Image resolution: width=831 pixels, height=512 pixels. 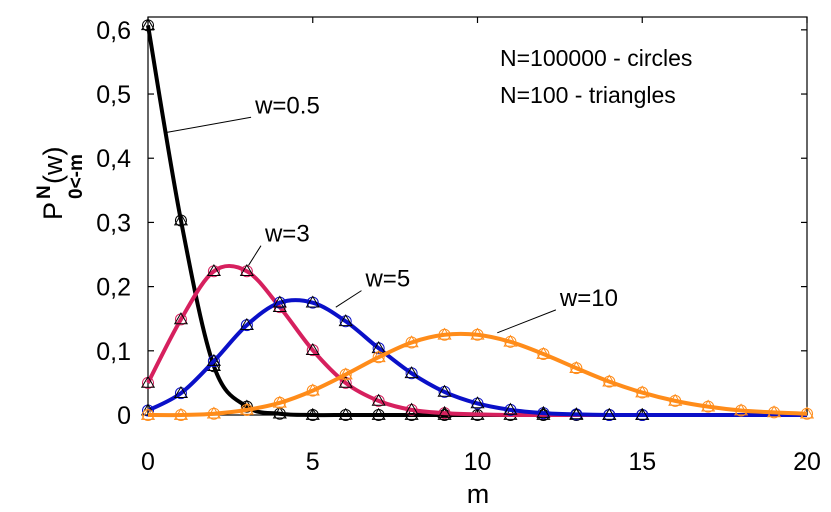 I want to click on y-tick-label: 0,1, so click(x=113, y=352).